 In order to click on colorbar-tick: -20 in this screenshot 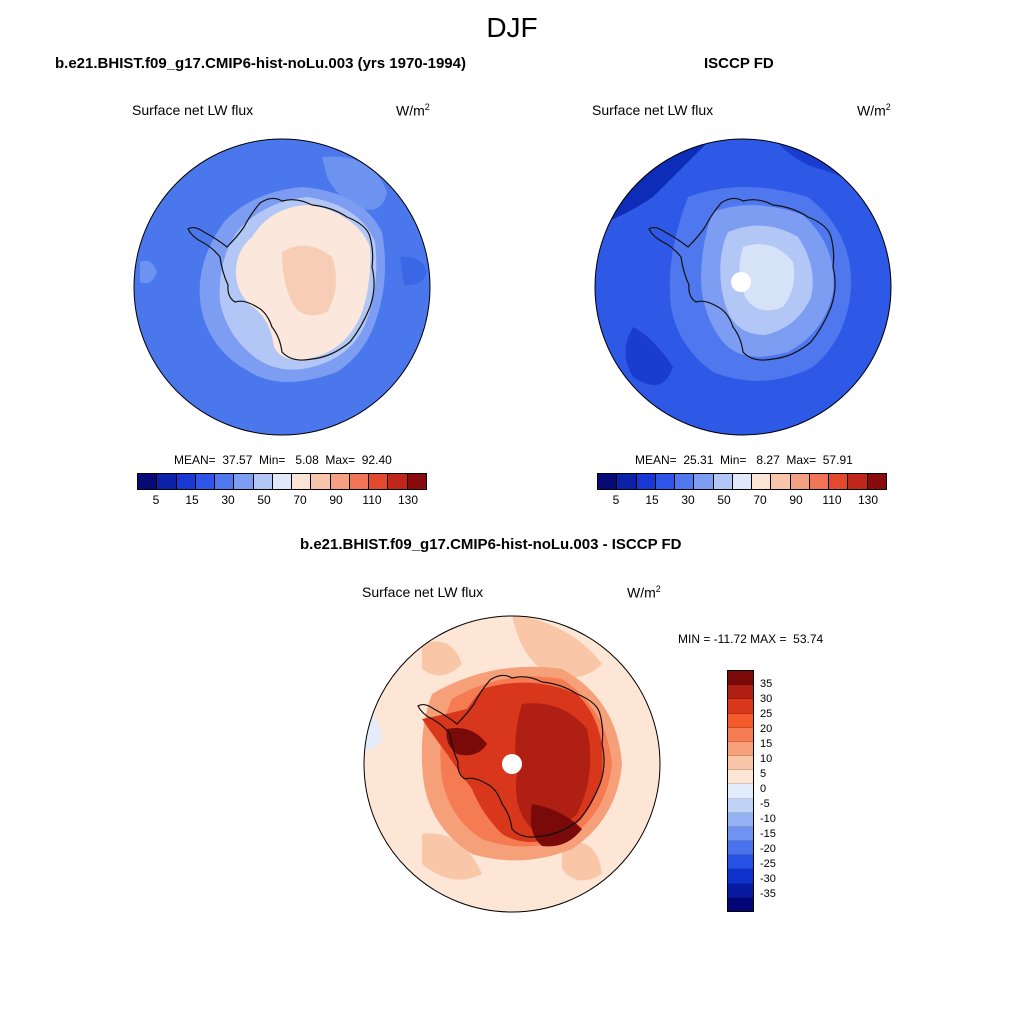, I will do `click(768, 849)`.